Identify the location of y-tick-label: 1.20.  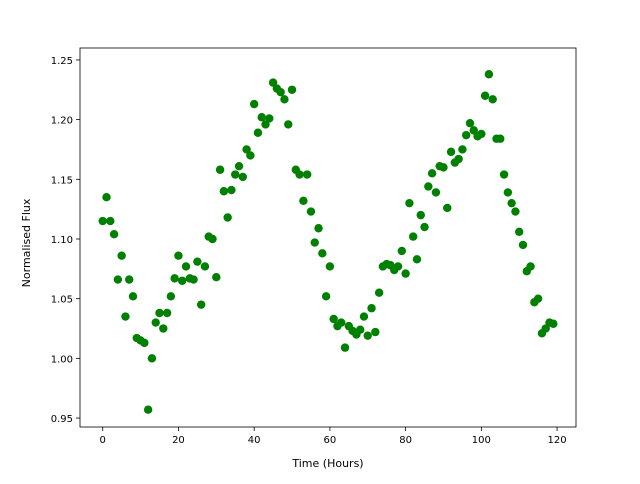
(62, 121).